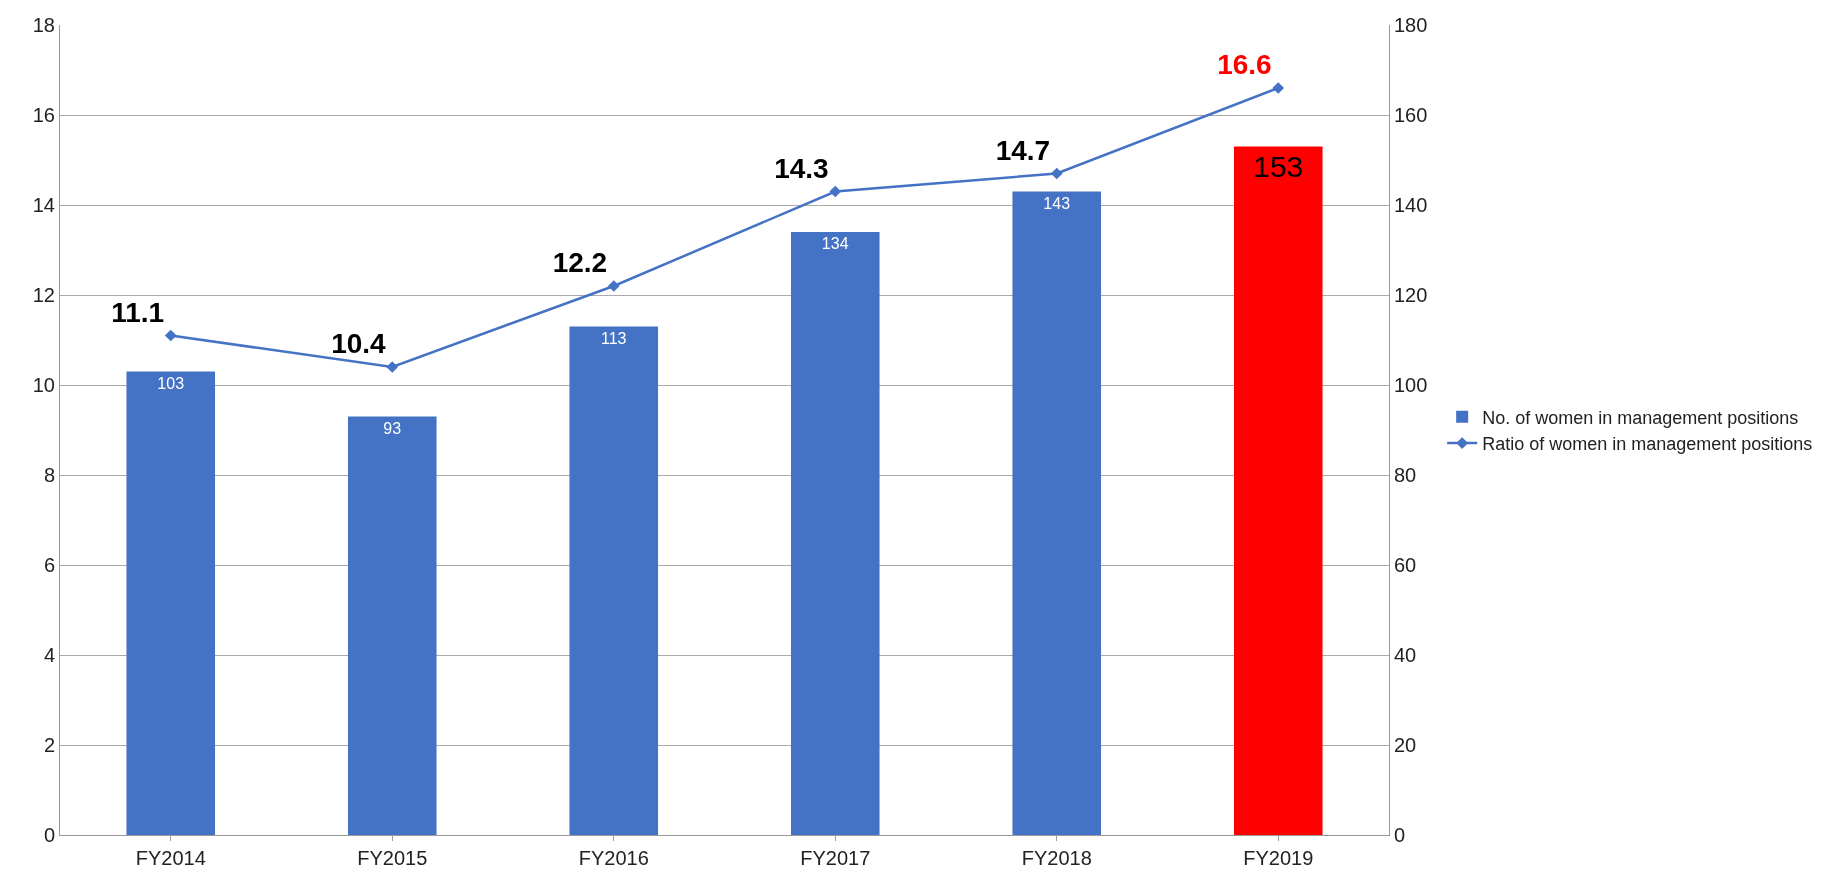  What do you see at coordinates (835, 243) in the screenshot?
I see `data-label: 134` at bounding box center [835, 243].